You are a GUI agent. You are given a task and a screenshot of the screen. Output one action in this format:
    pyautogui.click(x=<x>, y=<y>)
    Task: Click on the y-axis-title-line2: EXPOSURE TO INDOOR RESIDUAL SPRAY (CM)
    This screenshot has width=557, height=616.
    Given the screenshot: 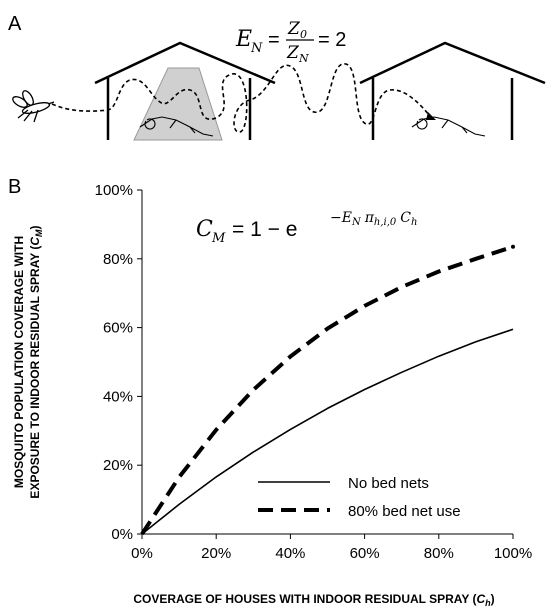 What is the action you would take?
    pyautogui.click(x=36, y=361)
    